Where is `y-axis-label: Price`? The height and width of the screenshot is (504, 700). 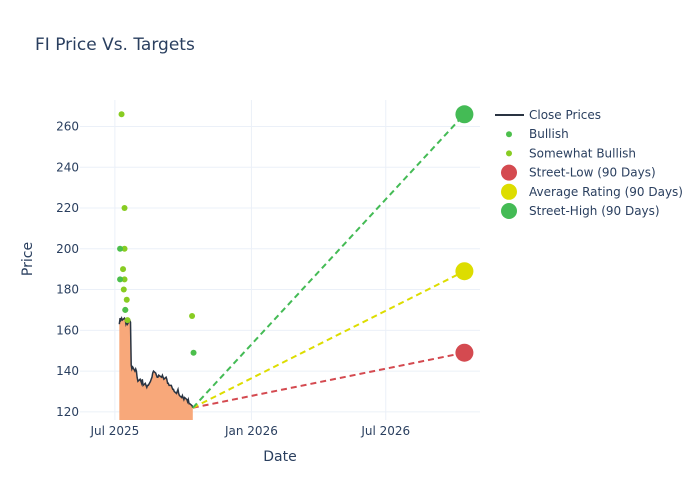 y-axis-label: Price is located at coordinates (28, 259).